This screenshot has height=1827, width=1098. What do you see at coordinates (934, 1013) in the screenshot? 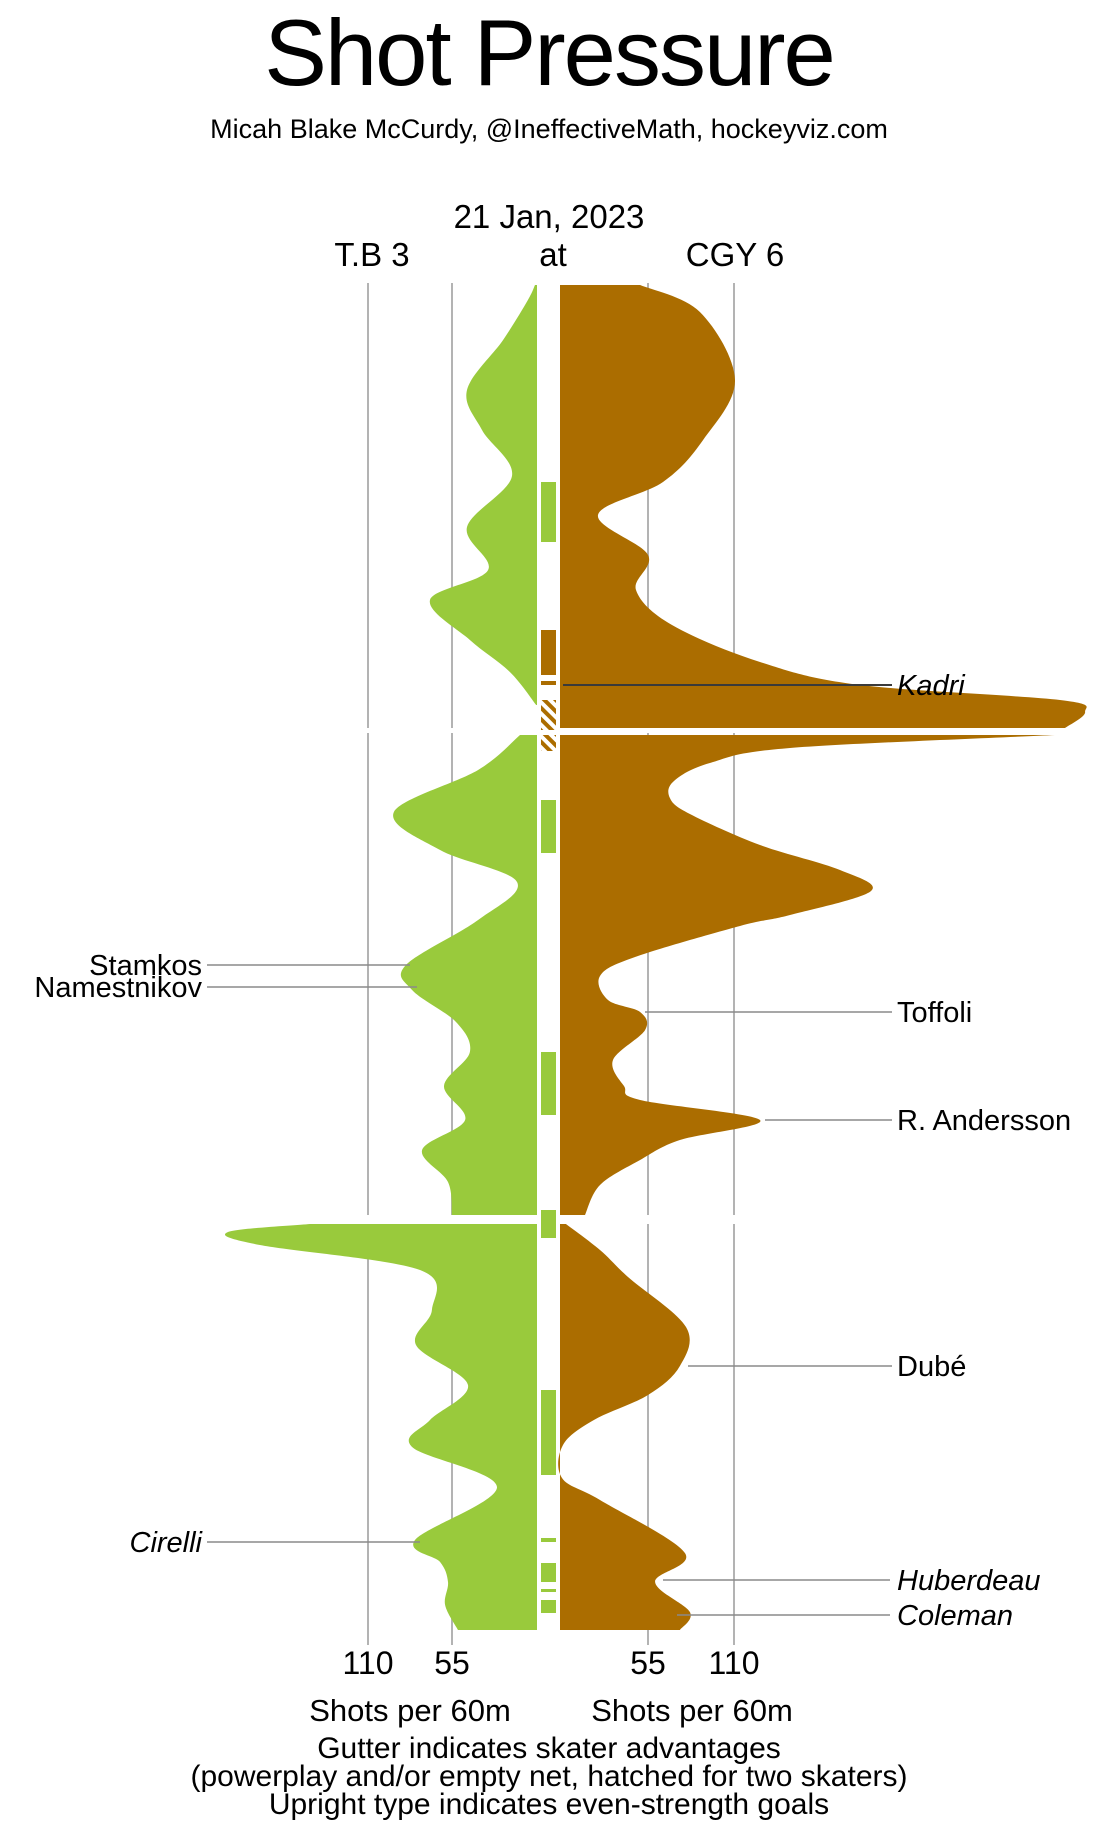
I see `goal-label-toffoli: Toffoli` at bounding box center [934, 1013].